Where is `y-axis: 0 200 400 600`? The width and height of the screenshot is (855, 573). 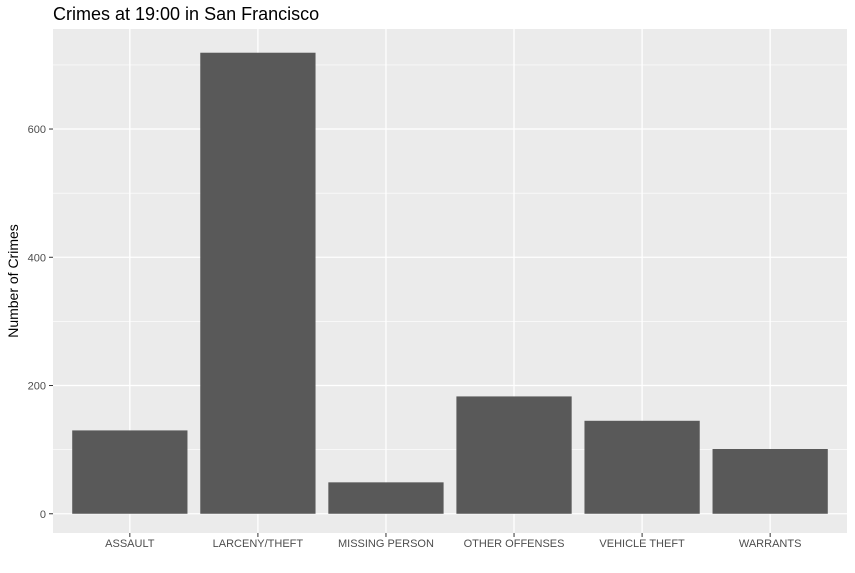
y-axis: 0 200 400 600 is located at coordinates (40, 322).